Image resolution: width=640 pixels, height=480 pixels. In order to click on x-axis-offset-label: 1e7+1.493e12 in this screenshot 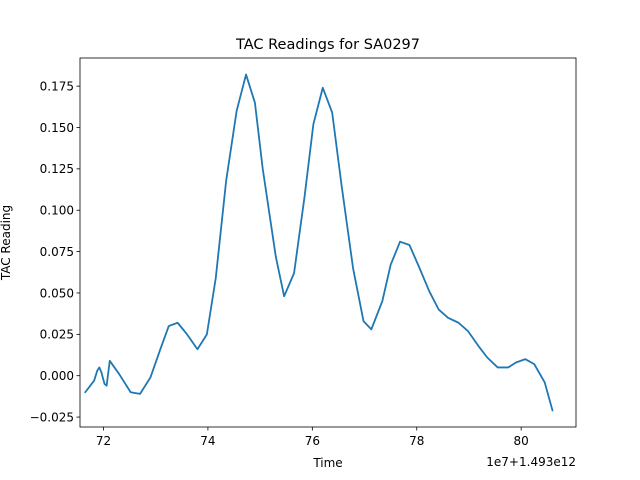, I will do `click(531, 462)`.